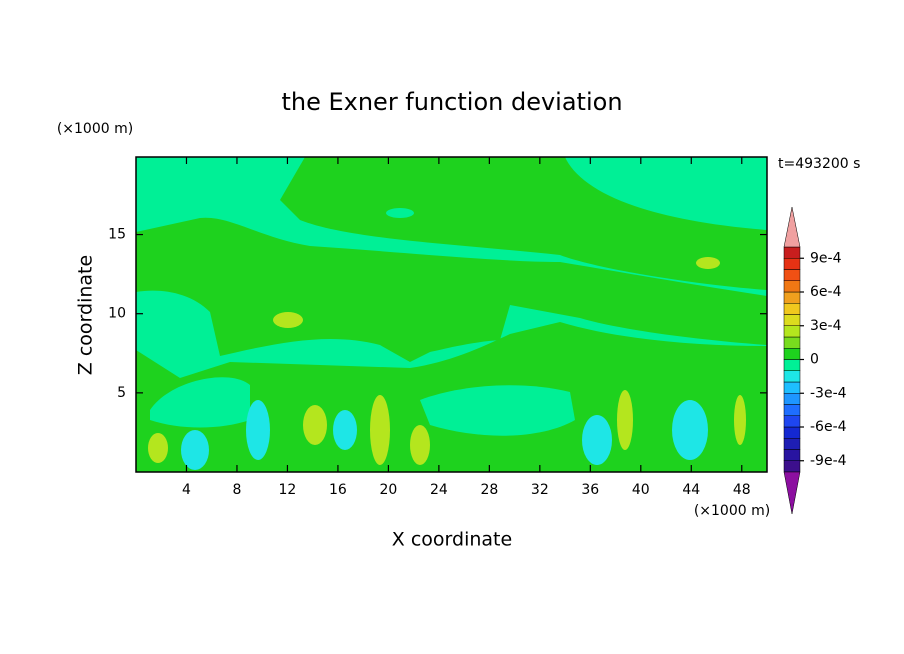  I want to click on colorbar-label: 9e-4, so click(826, 258).